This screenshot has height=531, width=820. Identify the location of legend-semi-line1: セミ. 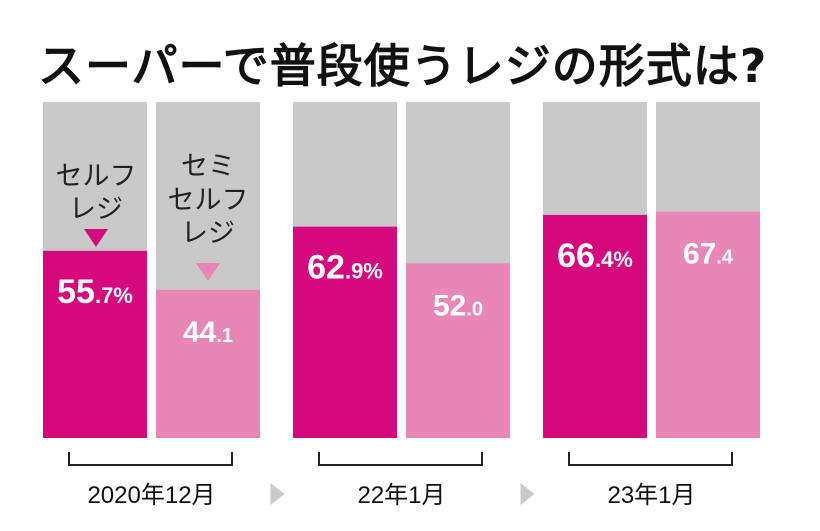
(208, 166).